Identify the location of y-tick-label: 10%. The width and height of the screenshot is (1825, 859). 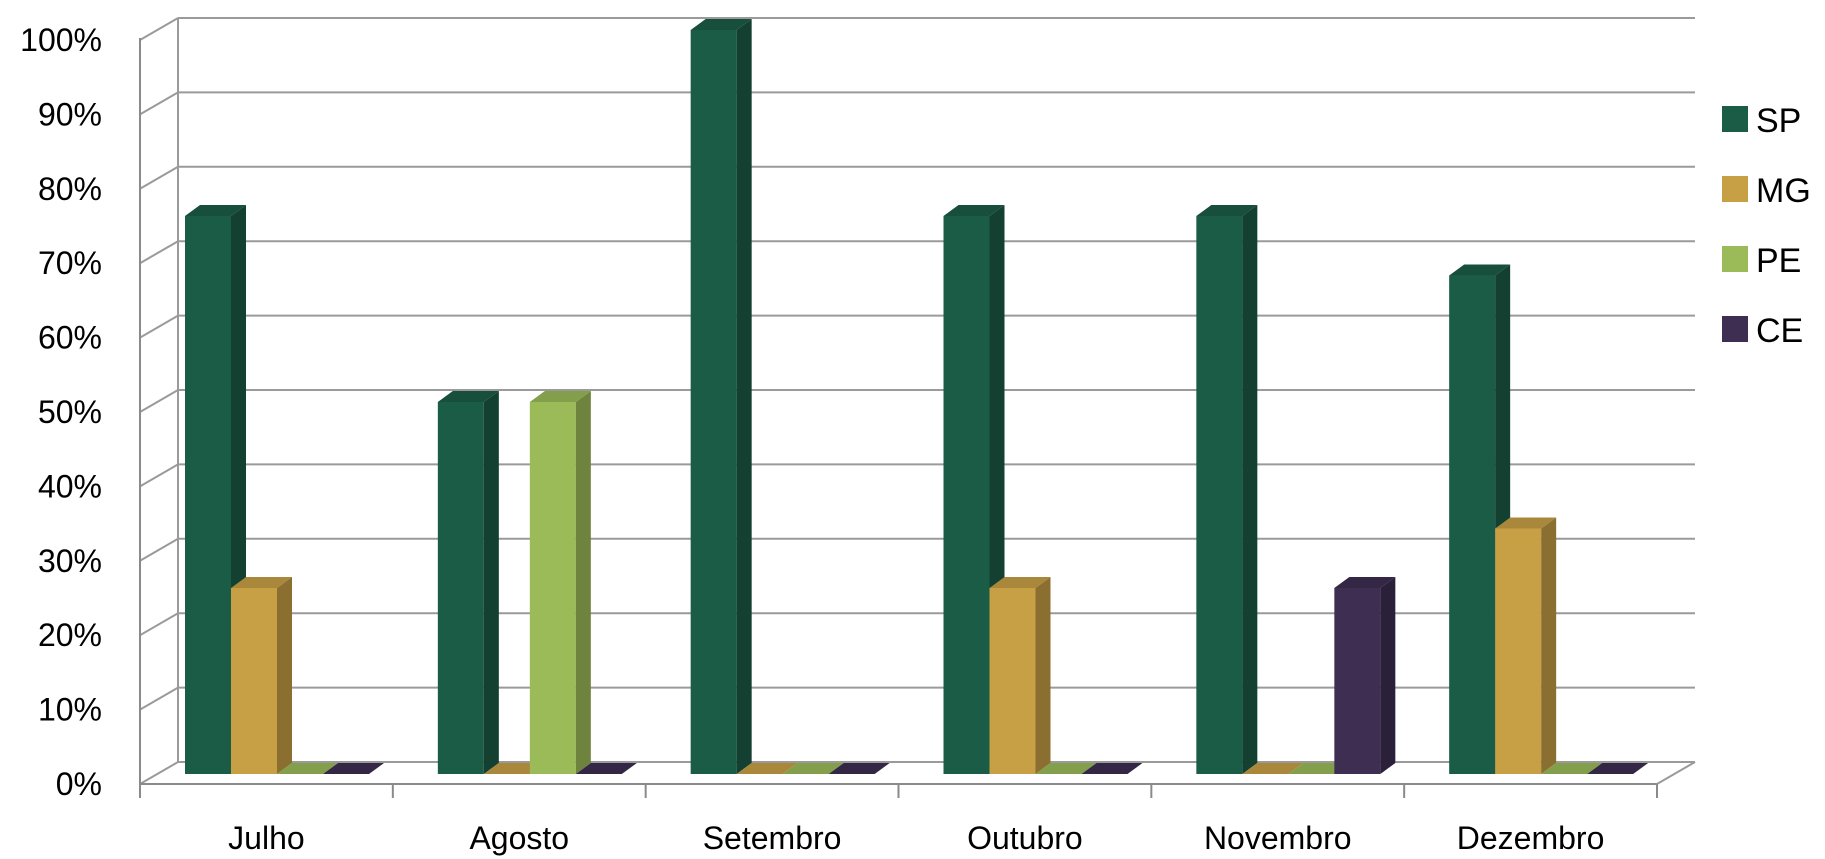
(70, 710).